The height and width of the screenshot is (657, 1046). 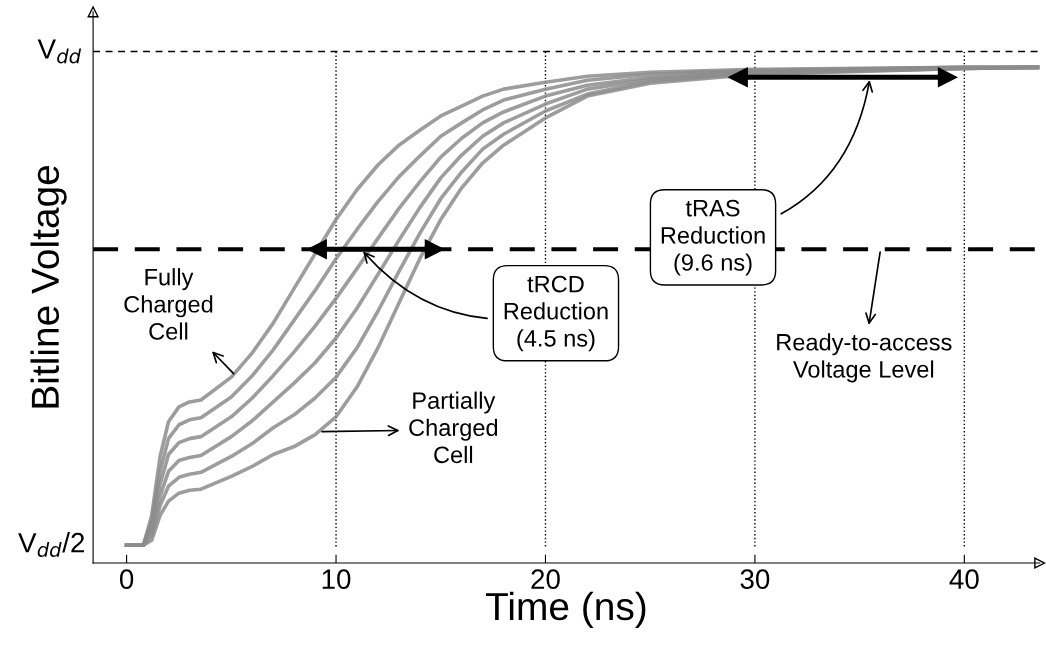 I want to click on x-axis-title: Time (ns), so click(x=565, y=609).